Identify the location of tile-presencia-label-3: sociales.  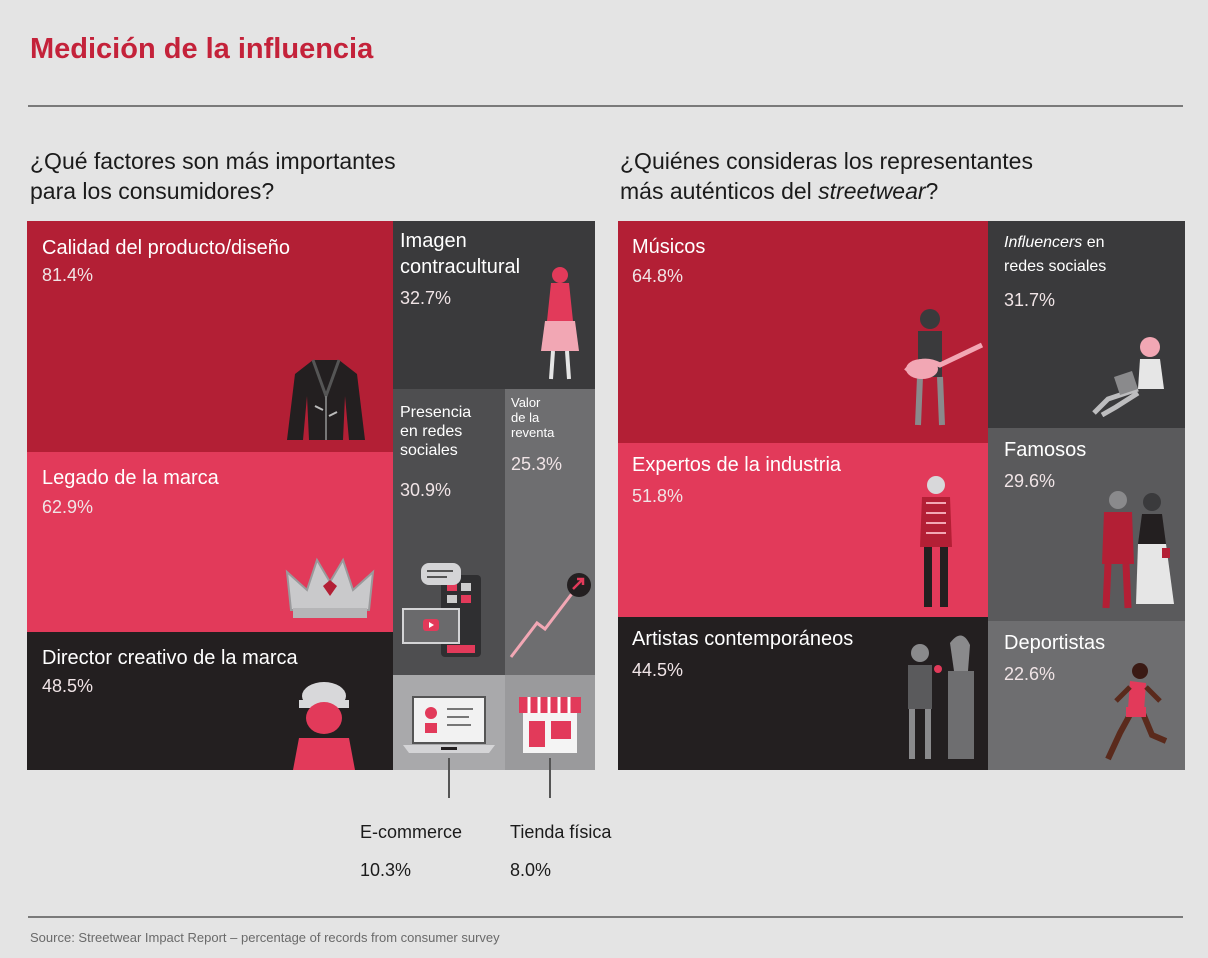
(429, 450).